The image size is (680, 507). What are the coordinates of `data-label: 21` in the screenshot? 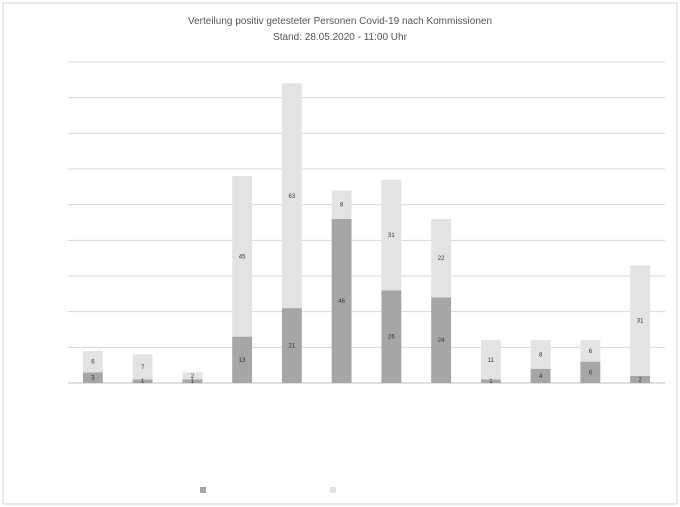 It's located at (292, 347).